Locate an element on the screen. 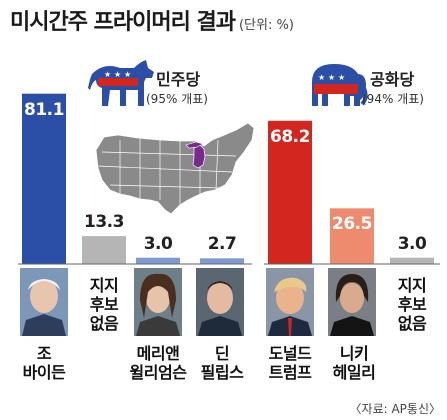 Image resolution: width=447 pixels, height=420 pixels. value-label-williamson: 3.0 is located at coordinates (158, 243).